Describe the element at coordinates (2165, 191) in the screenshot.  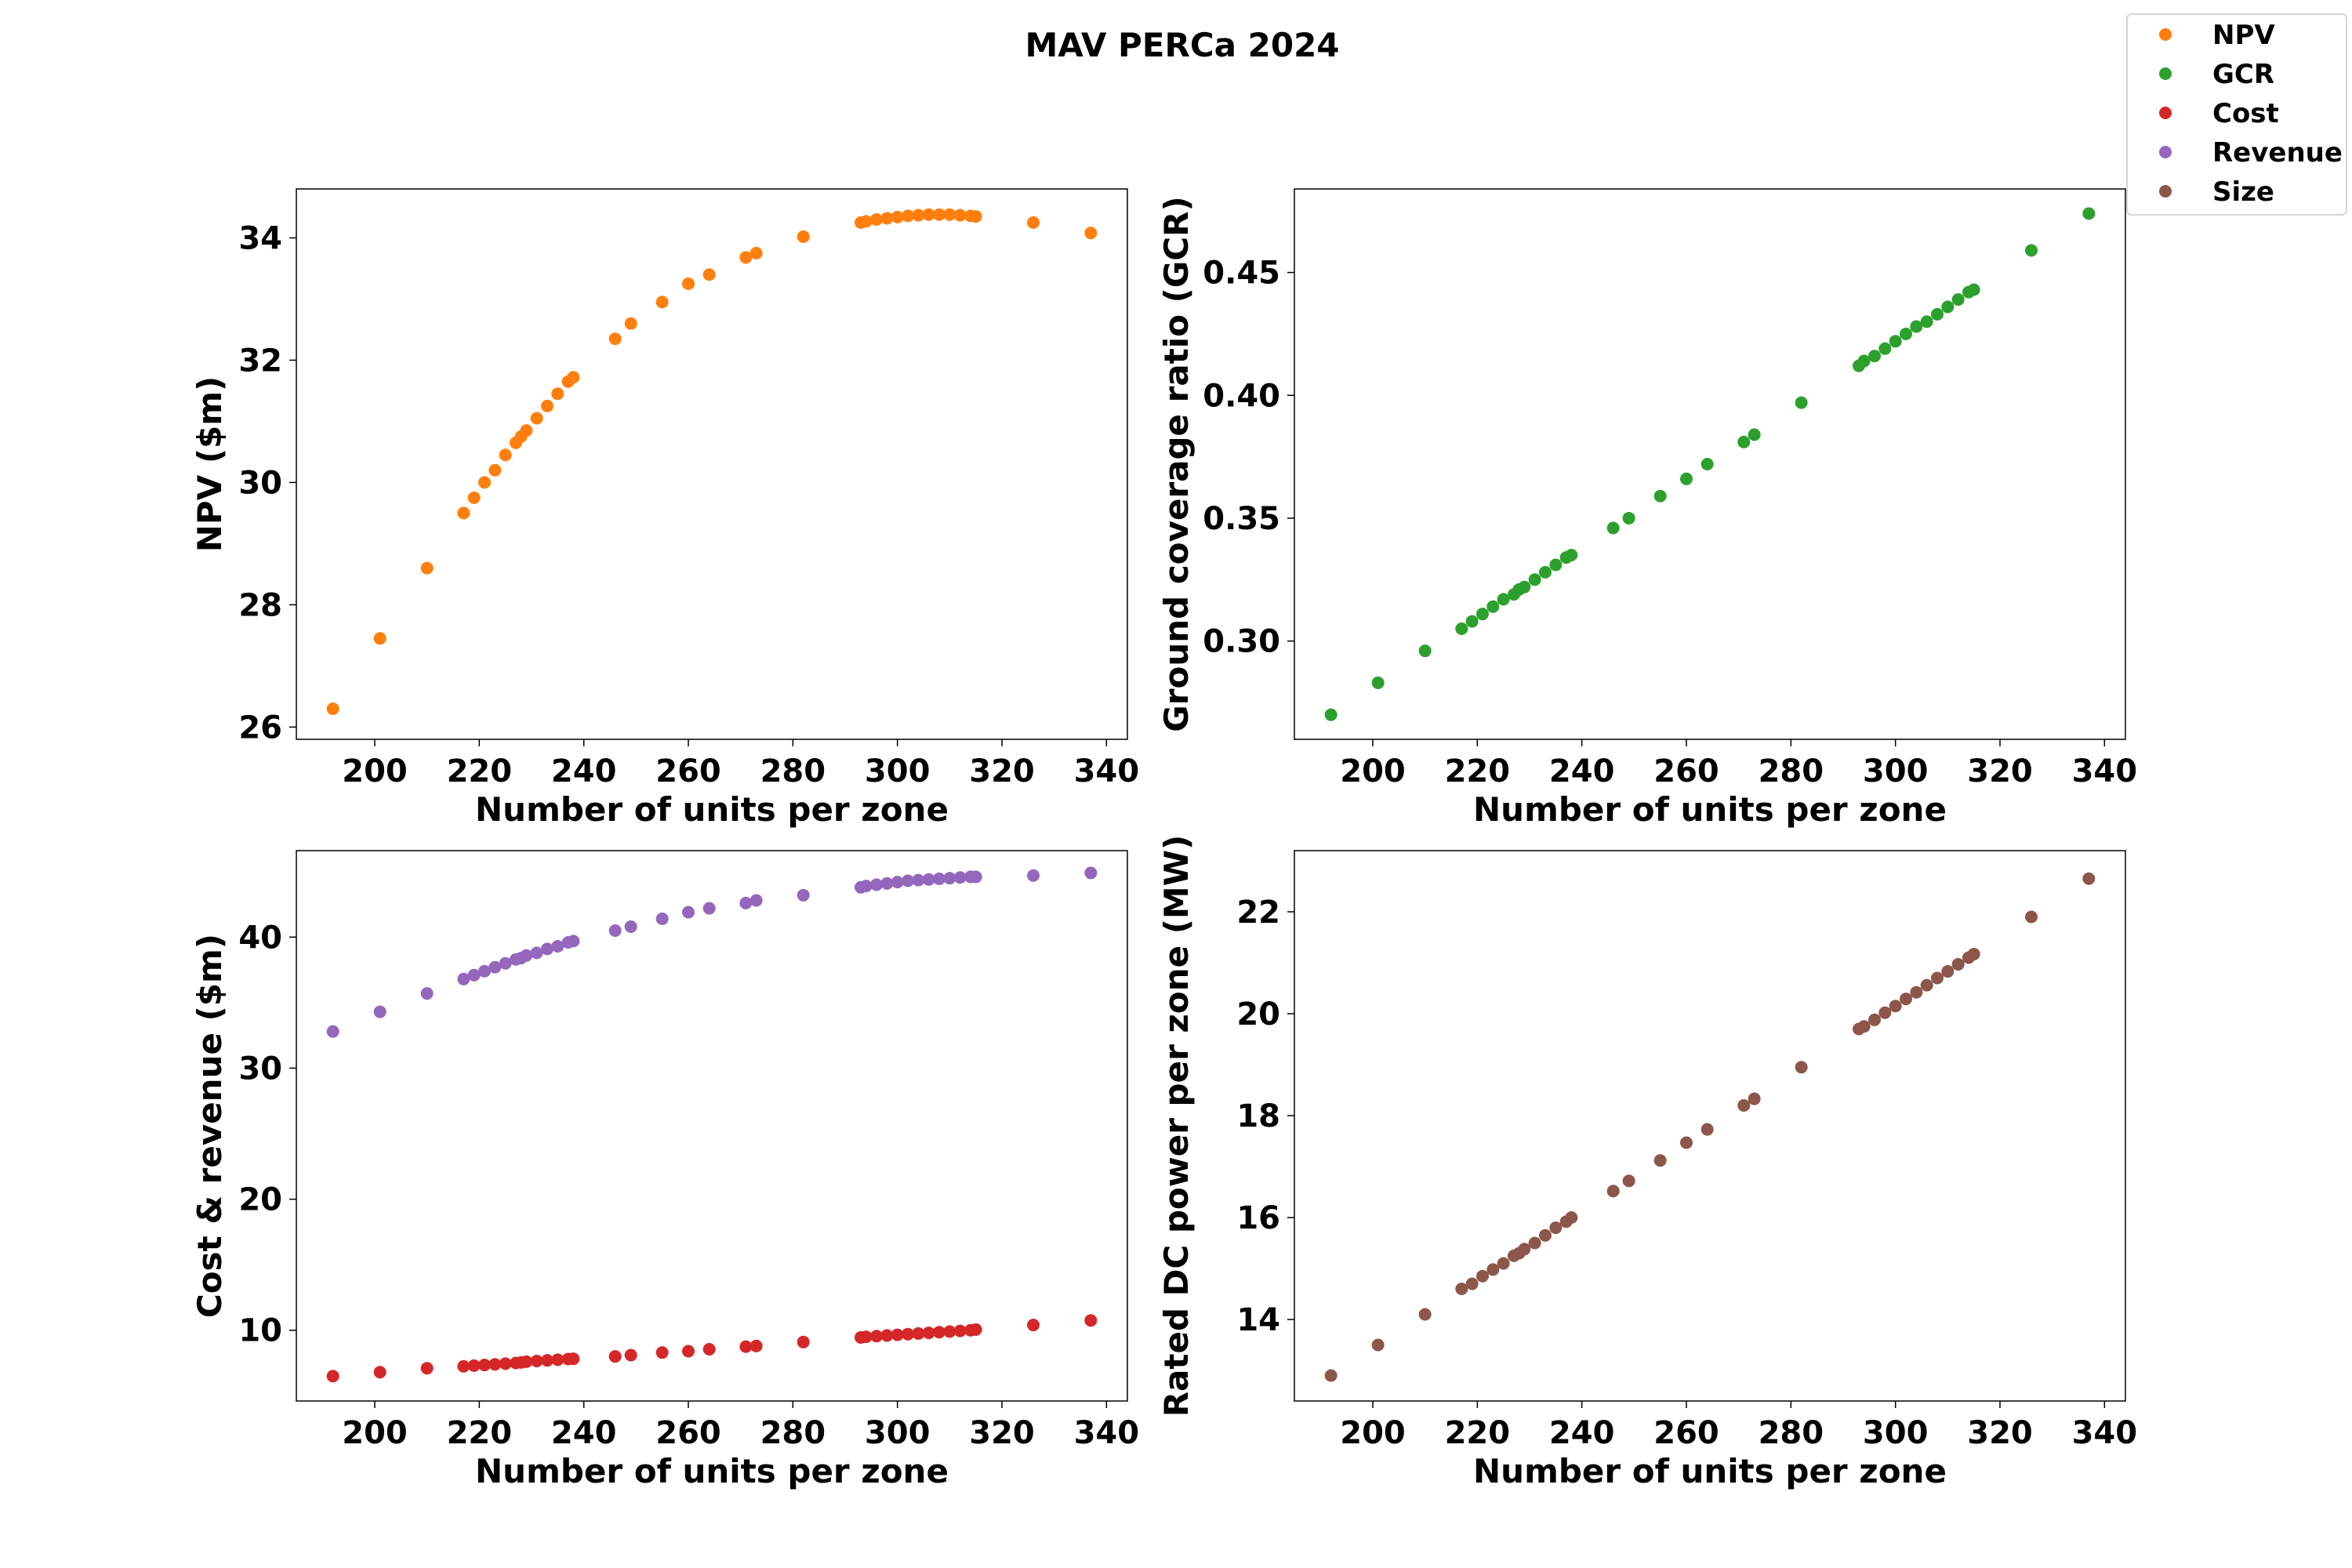
I see `legend-marker-size` at that location.